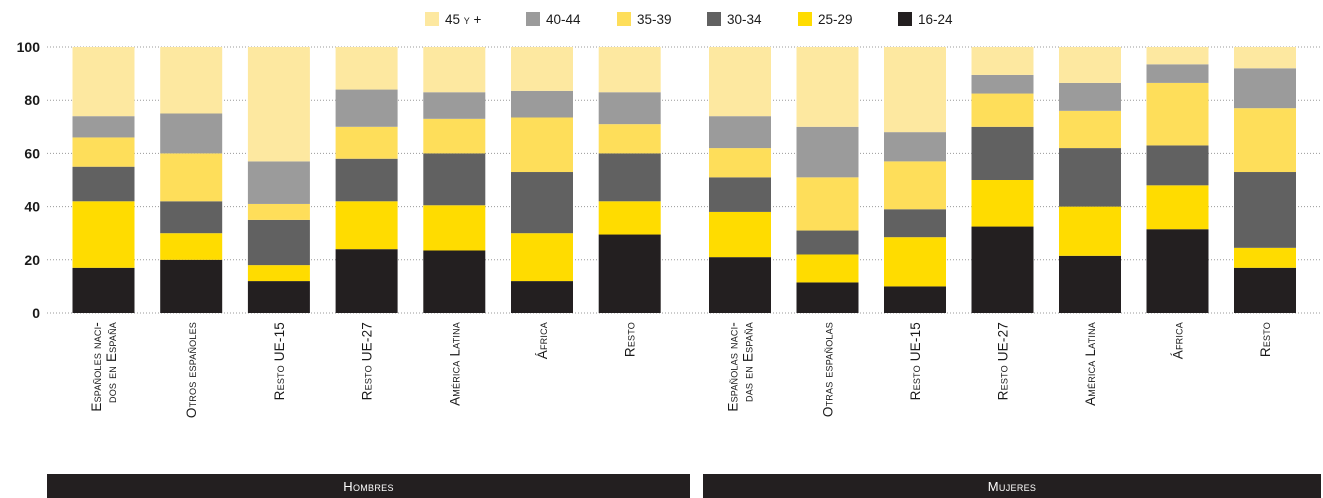  What do you see at coordinates (733, 367) in the screenshot?
I see `category-label-line: Españolas naci-` at bounding box center [733, 367].